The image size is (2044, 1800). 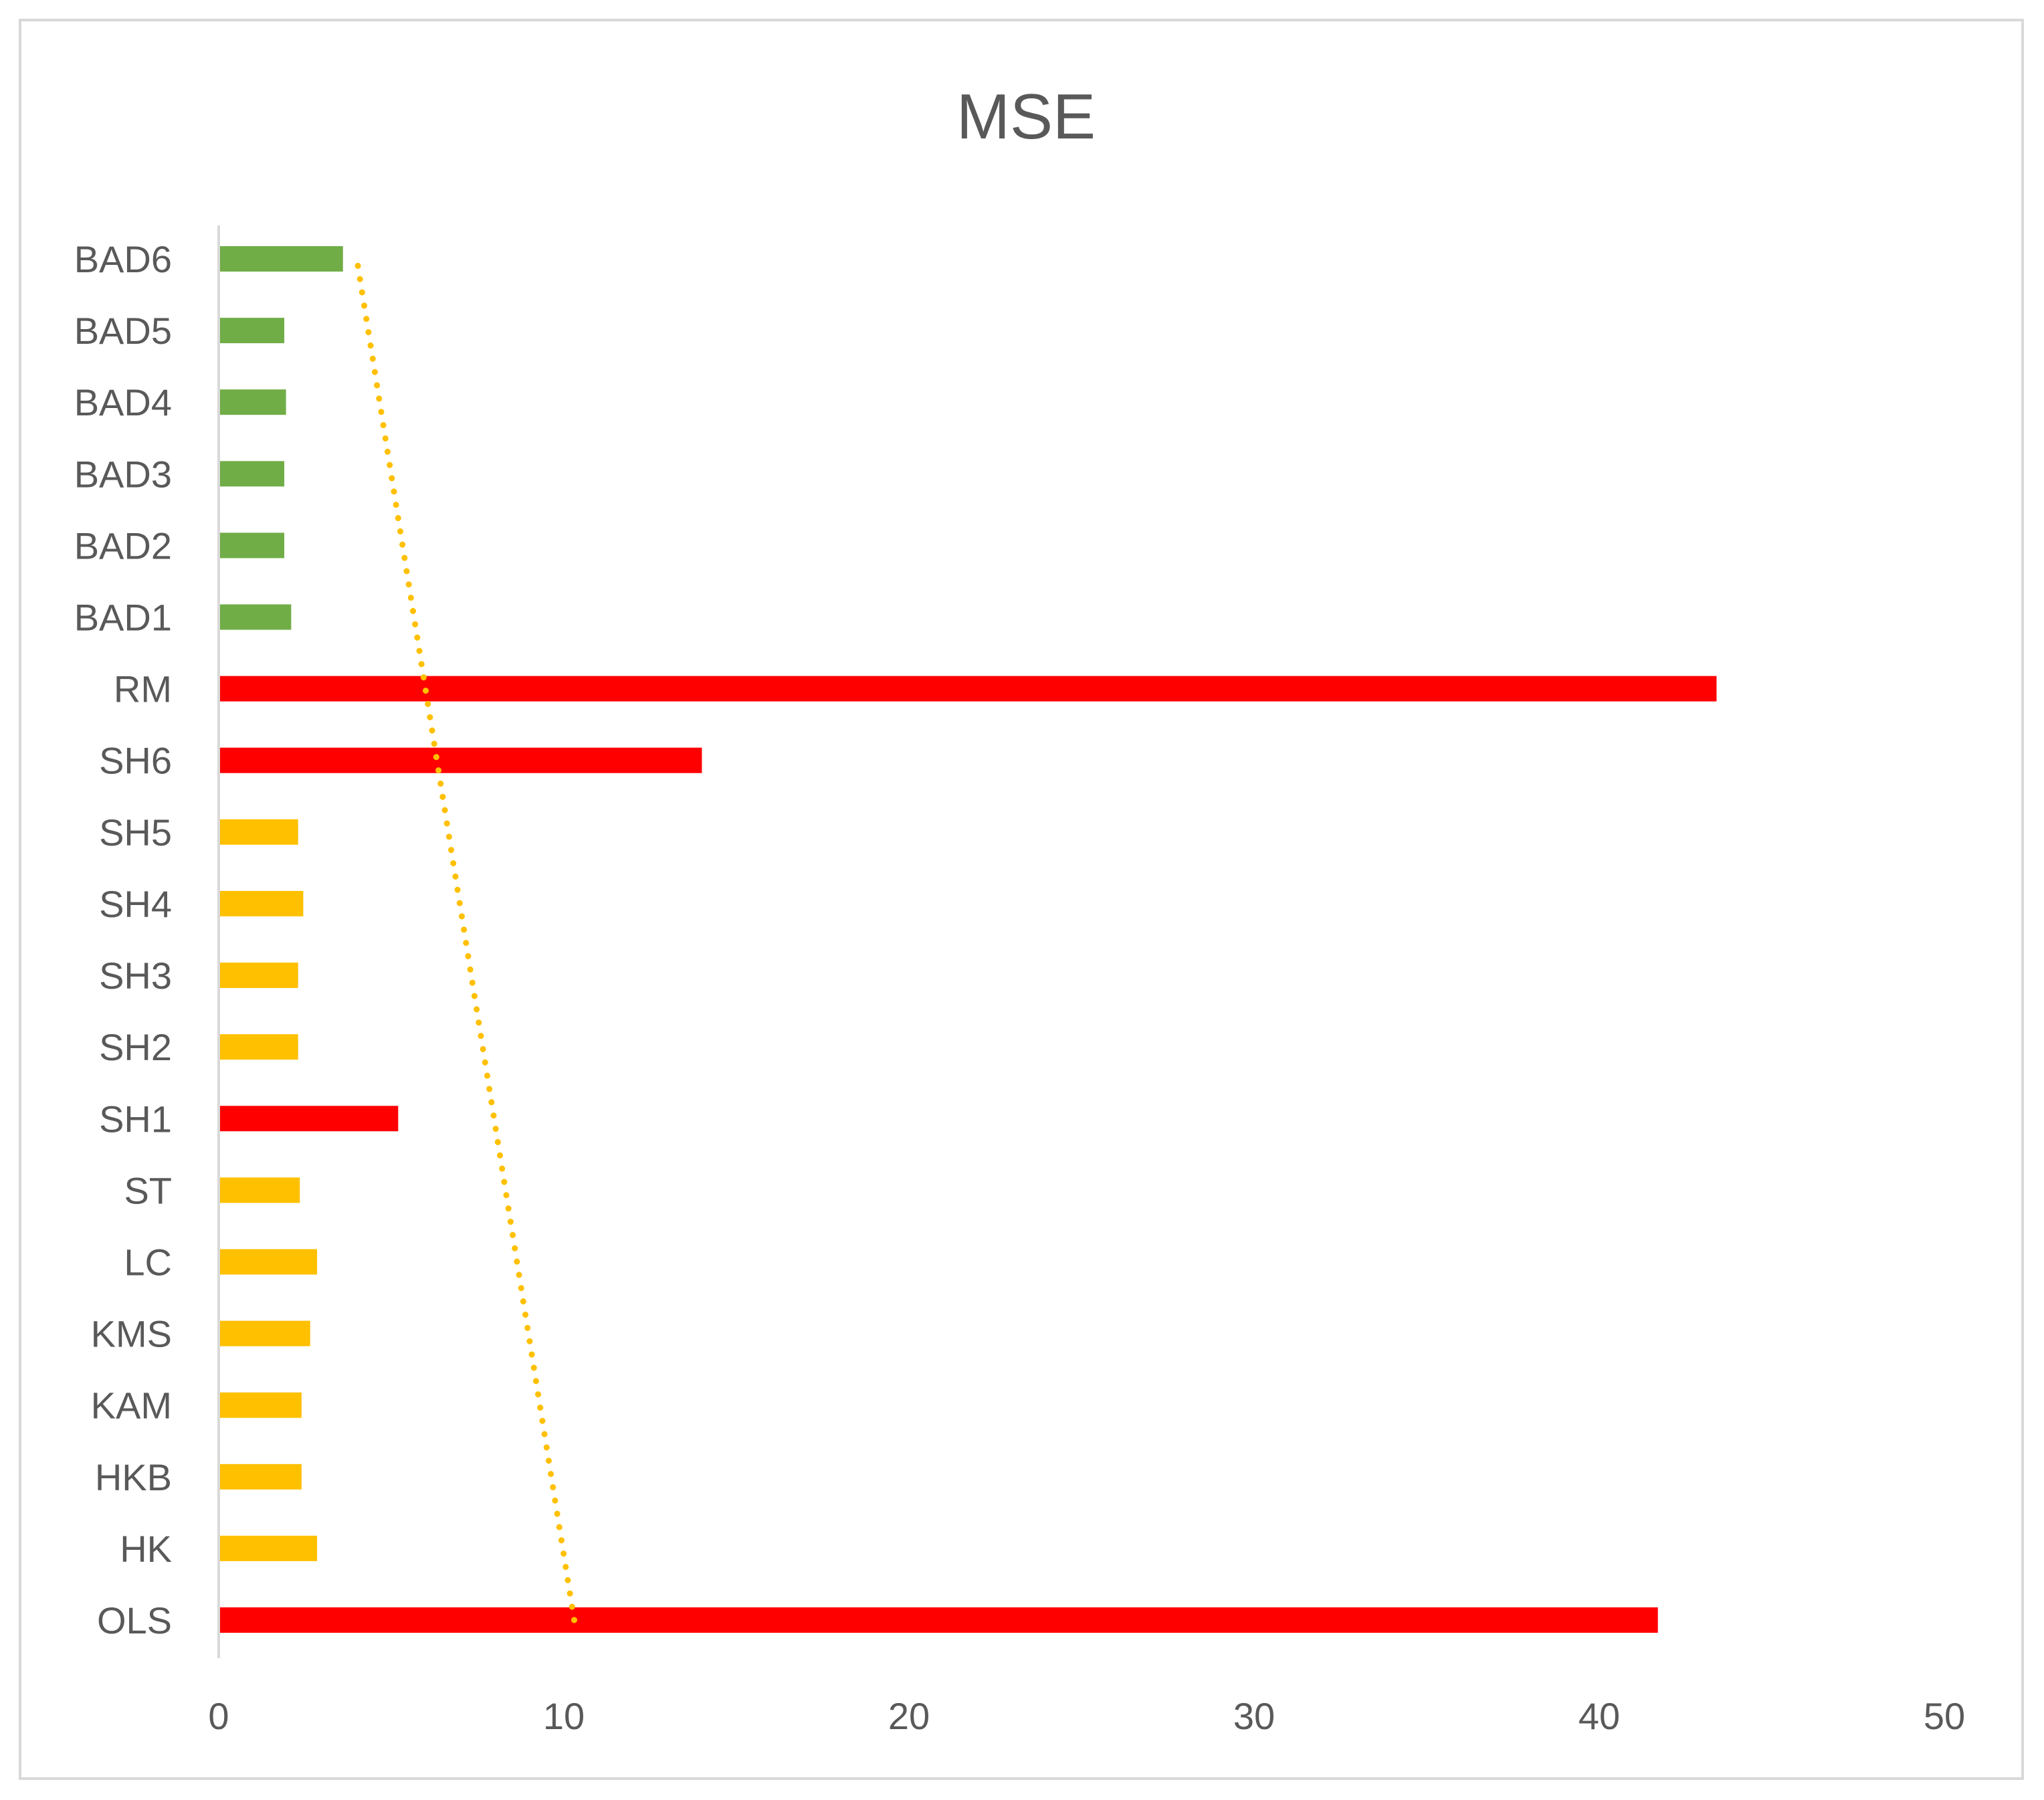 I want to click on bar-bad6, so click(x=281, y=259).